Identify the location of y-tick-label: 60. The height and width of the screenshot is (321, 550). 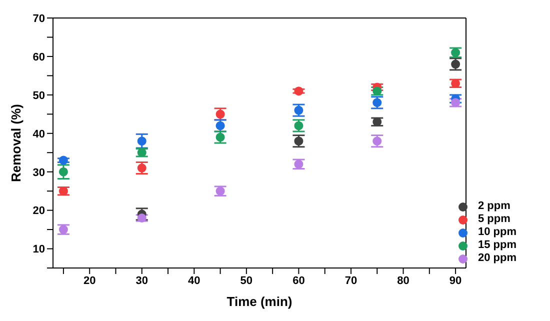
(38, 57).